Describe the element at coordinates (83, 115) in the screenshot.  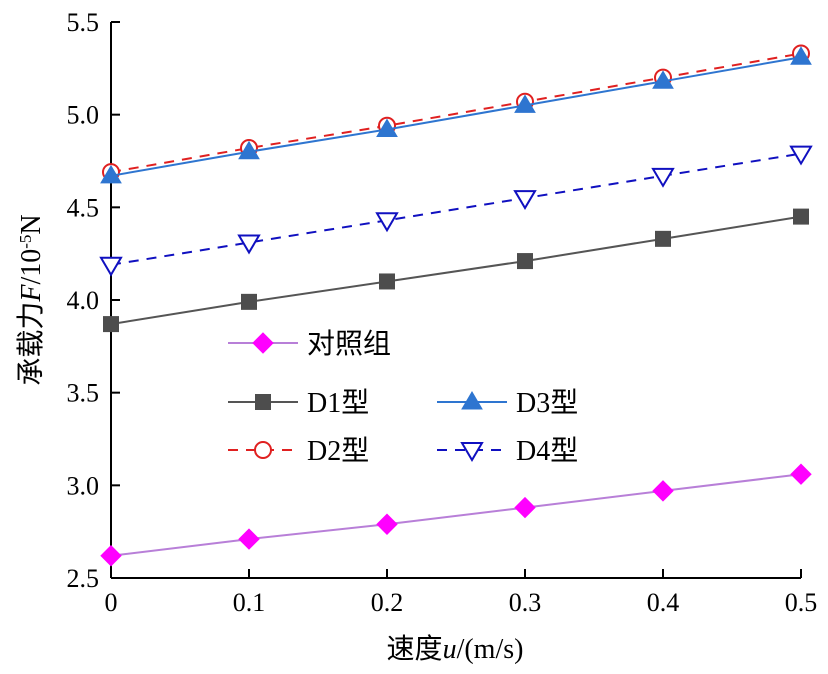
I see `y-tick-label: 5.0` at that location.